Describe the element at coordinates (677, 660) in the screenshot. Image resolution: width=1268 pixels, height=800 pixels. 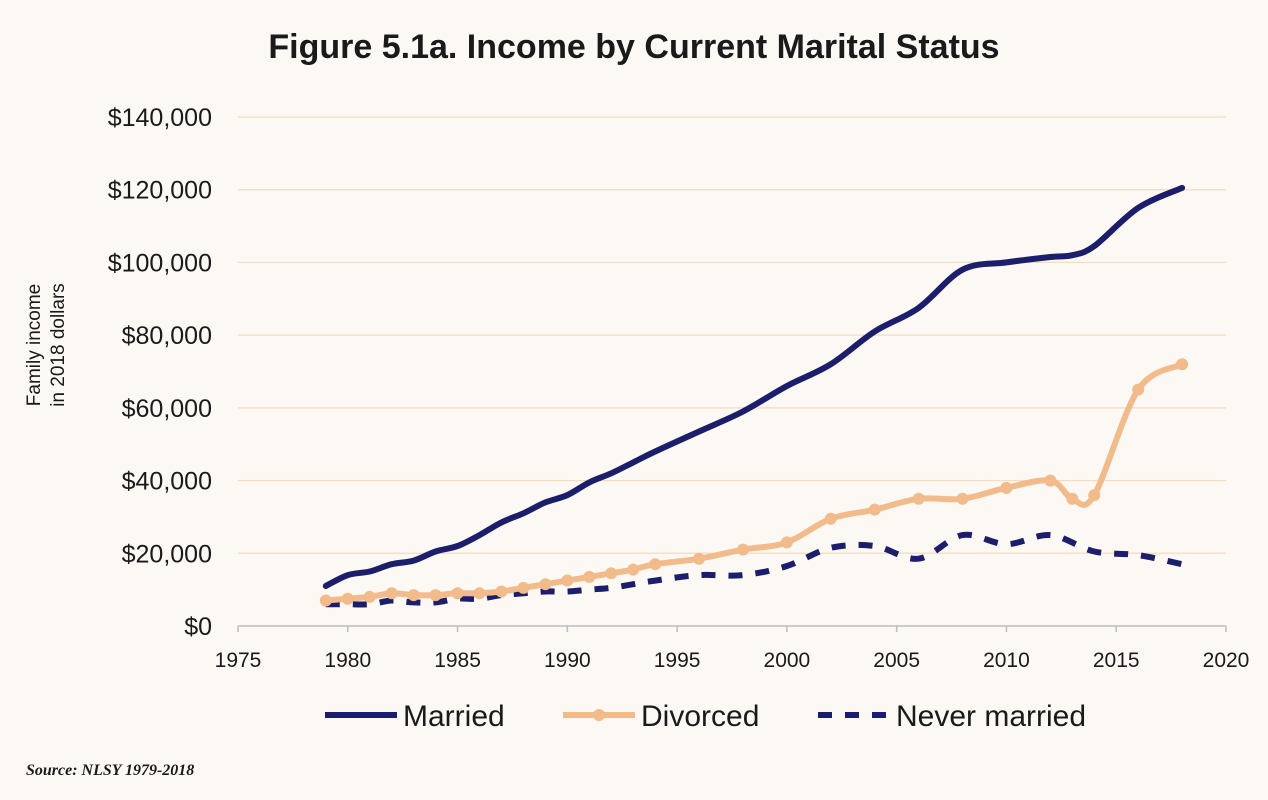
I see `x-tick-label: 1995` at that location.